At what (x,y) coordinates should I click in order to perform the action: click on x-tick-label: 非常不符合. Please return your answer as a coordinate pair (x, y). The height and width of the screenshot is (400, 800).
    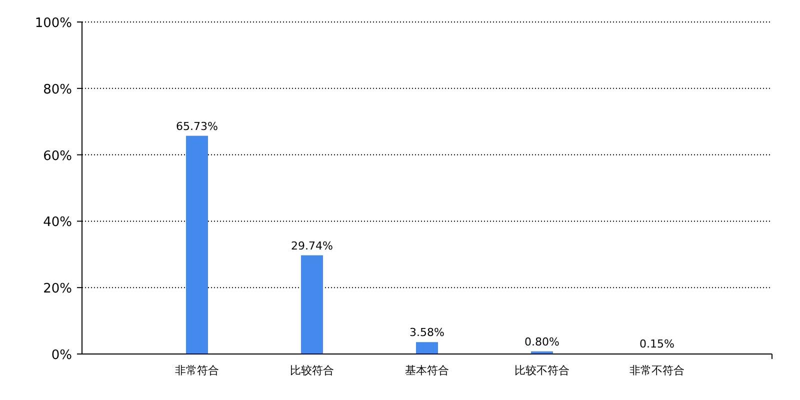
    Looking at the image, I should click on (657, 370).